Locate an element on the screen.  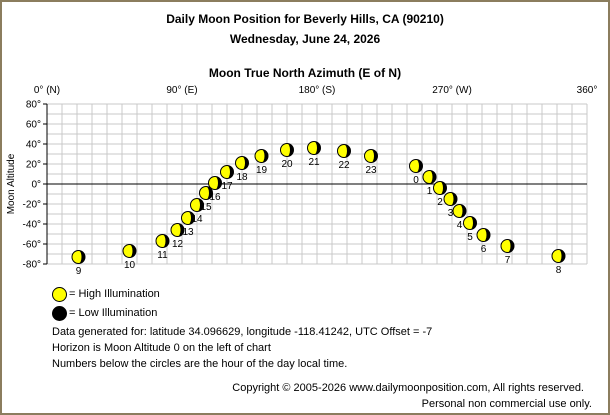
hour-label: 8 is located at coordinates (559, 270).